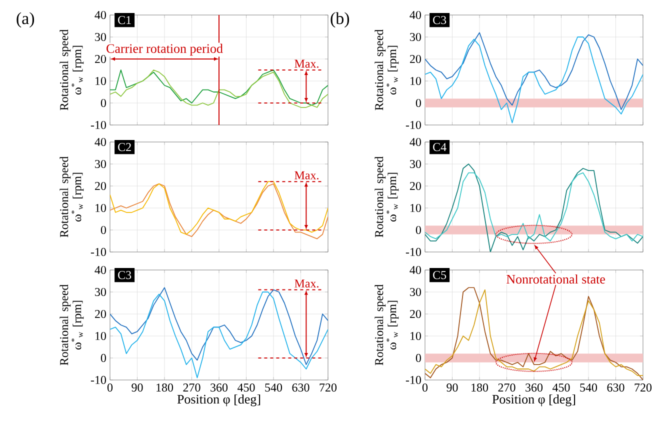 The image size is (656, 425). I want to click on chart-title: C4, so click(439, 147).